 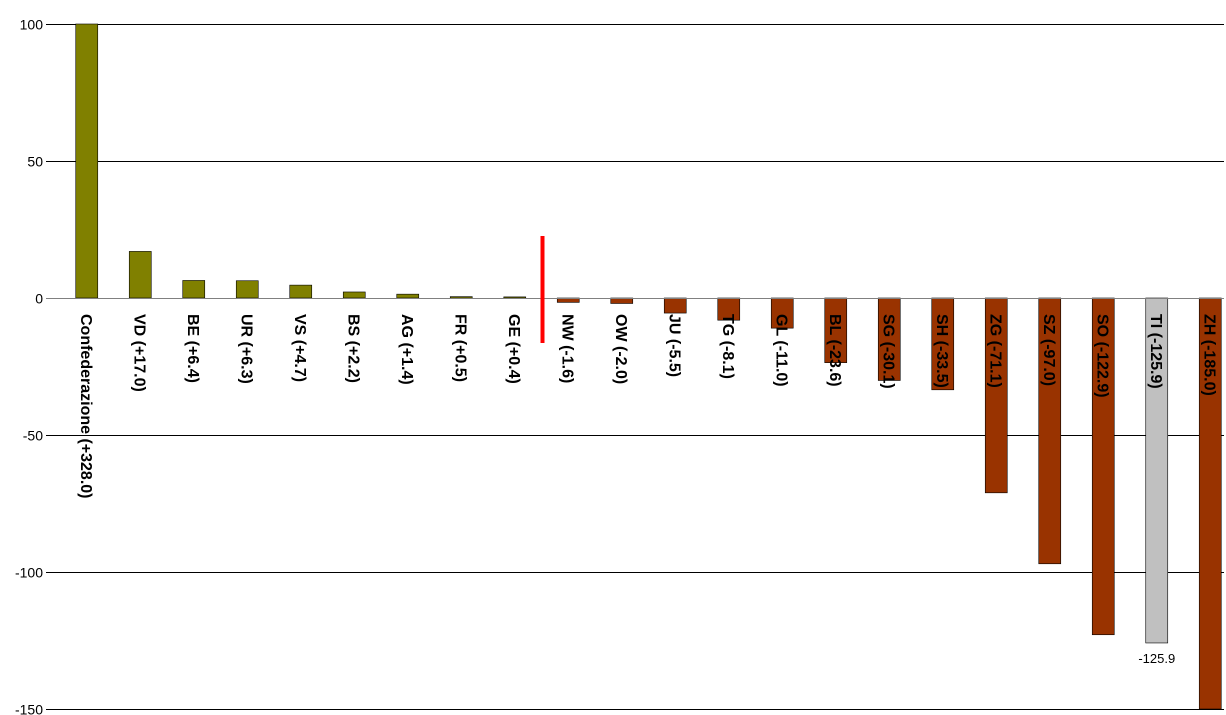 I want to click on y-axis-ticks: 100 50 0 -50 -100 -150, so click(x=29, y=366).